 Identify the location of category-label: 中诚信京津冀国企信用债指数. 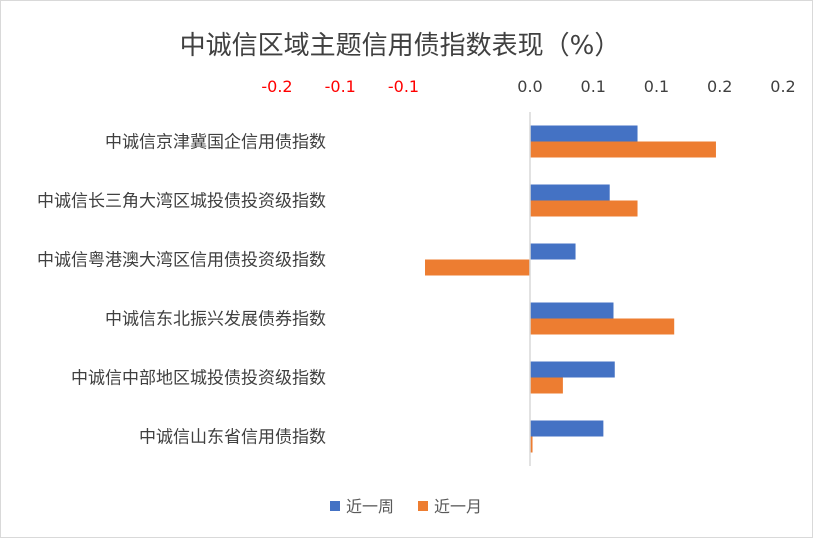
(215, 143).